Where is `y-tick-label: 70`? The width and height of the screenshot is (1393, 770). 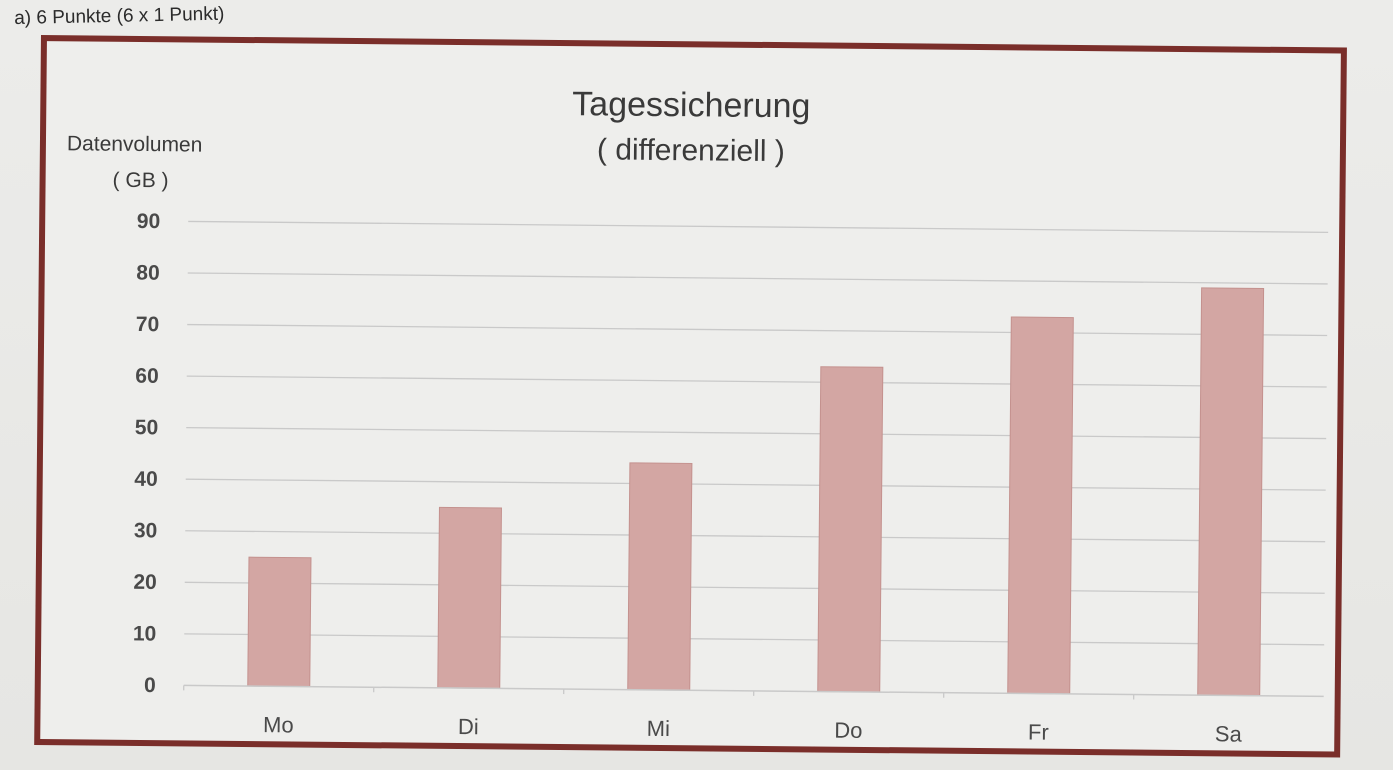 y-tick-label: 70 is located at coordinates (148, 324).